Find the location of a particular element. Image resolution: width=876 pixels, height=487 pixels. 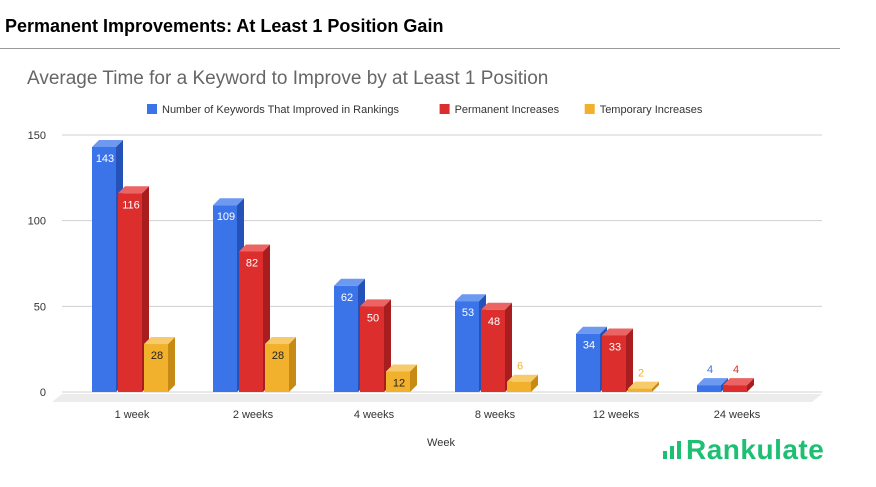

data-label: 53 is located at coordinates (468, 313).